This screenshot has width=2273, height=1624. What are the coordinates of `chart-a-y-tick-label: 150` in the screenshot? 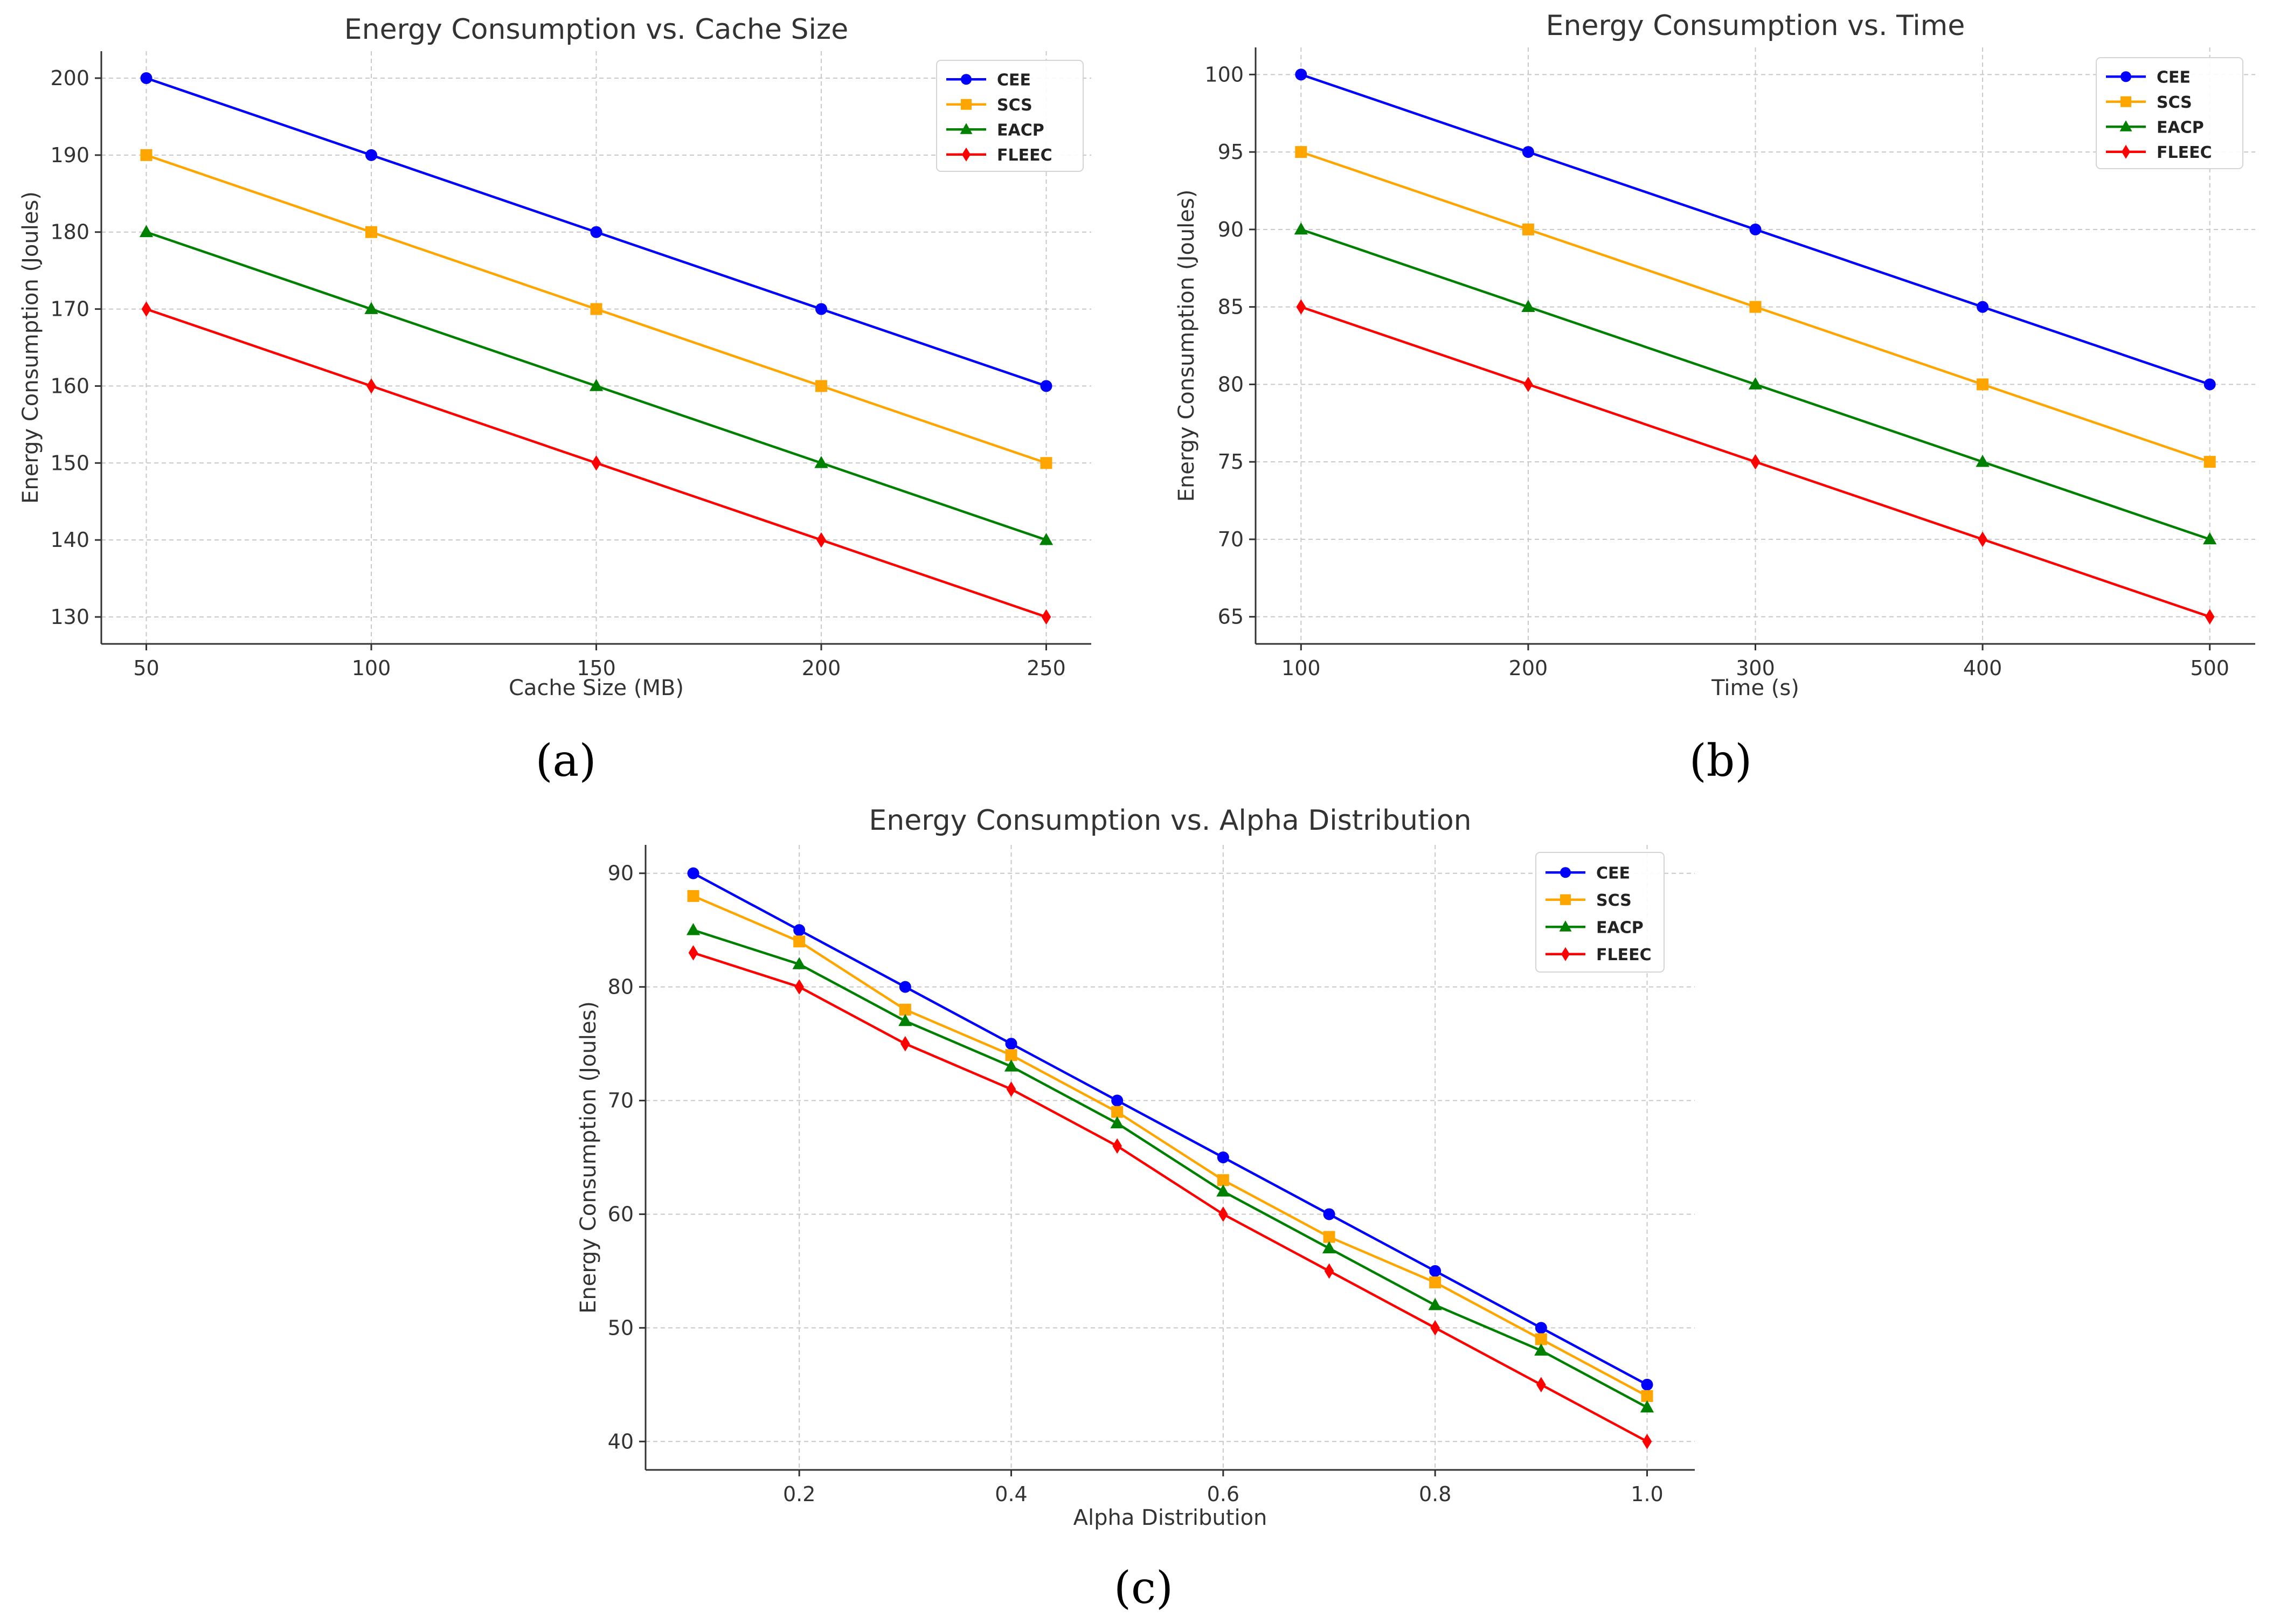 It's located at (69, 463).